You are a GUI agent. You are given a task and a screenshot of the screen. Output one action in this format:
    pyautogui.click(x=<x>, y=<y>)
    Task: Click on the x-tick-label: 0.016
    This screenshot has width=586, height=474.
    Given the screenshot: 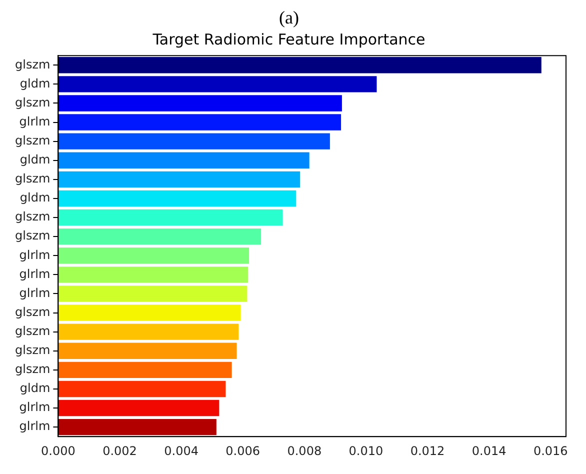 What is the action you would take?
    pyautogui.click(x=550, y=451)
    